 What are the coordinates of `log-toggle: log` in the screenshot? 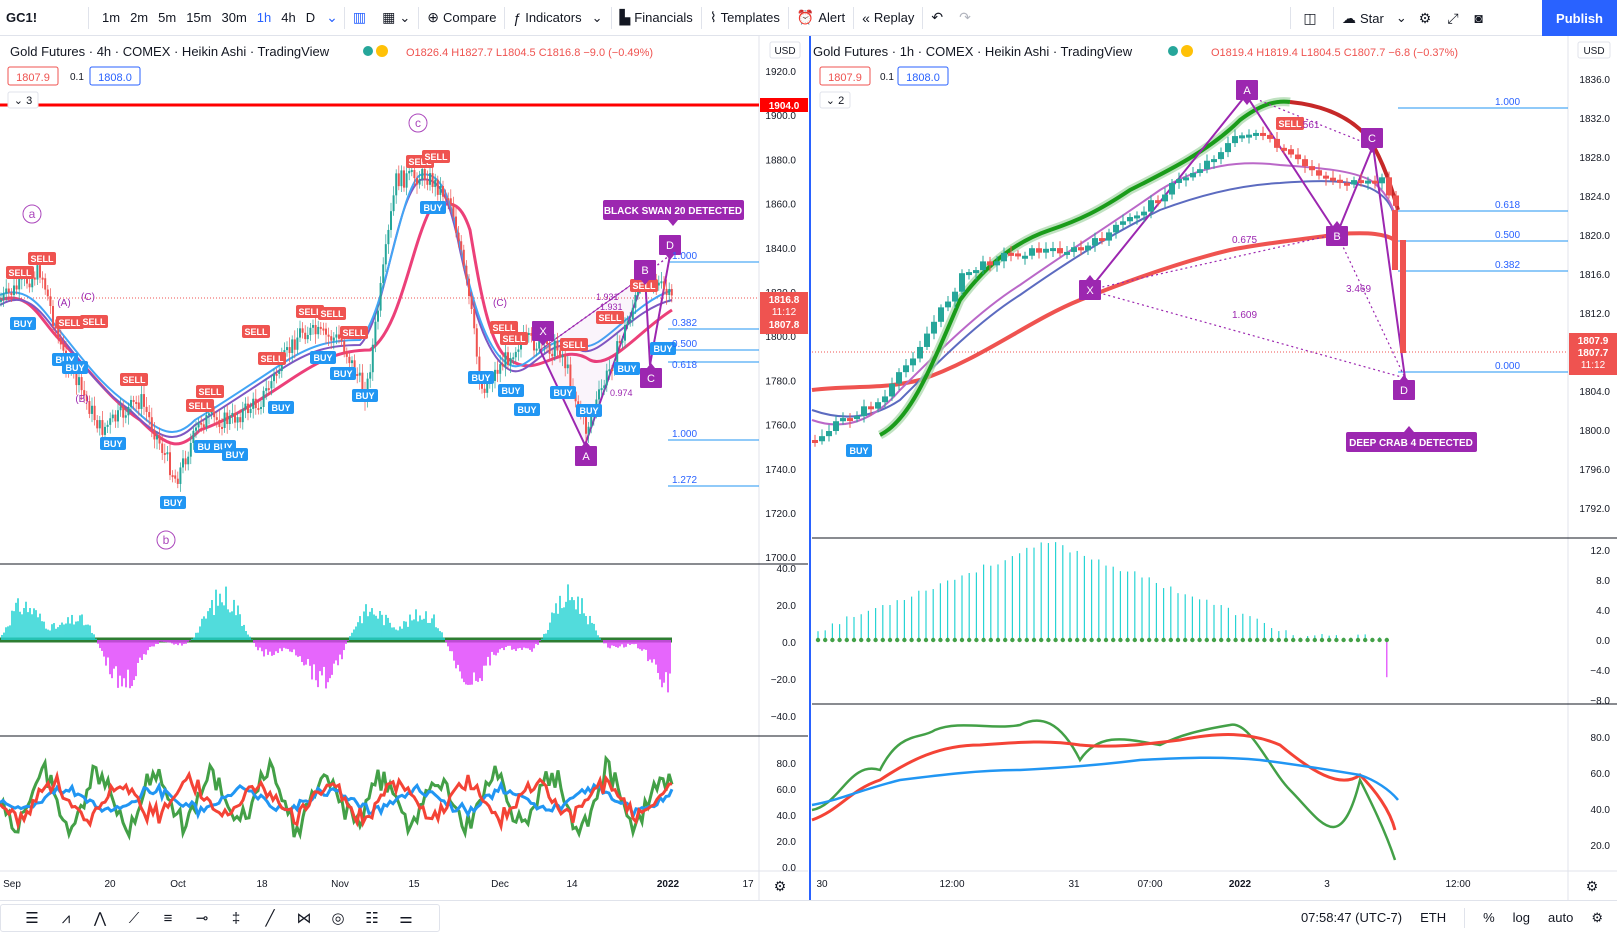 It's located at (1521, 917).